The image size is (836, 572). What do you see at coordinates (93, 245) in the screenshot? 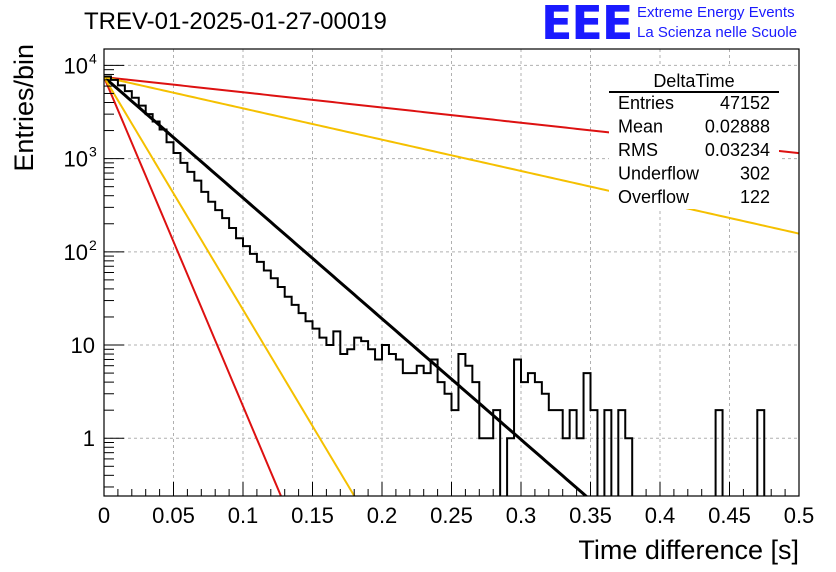
I see `y-tick-exponent: 2` at bounding box center [93, 245].